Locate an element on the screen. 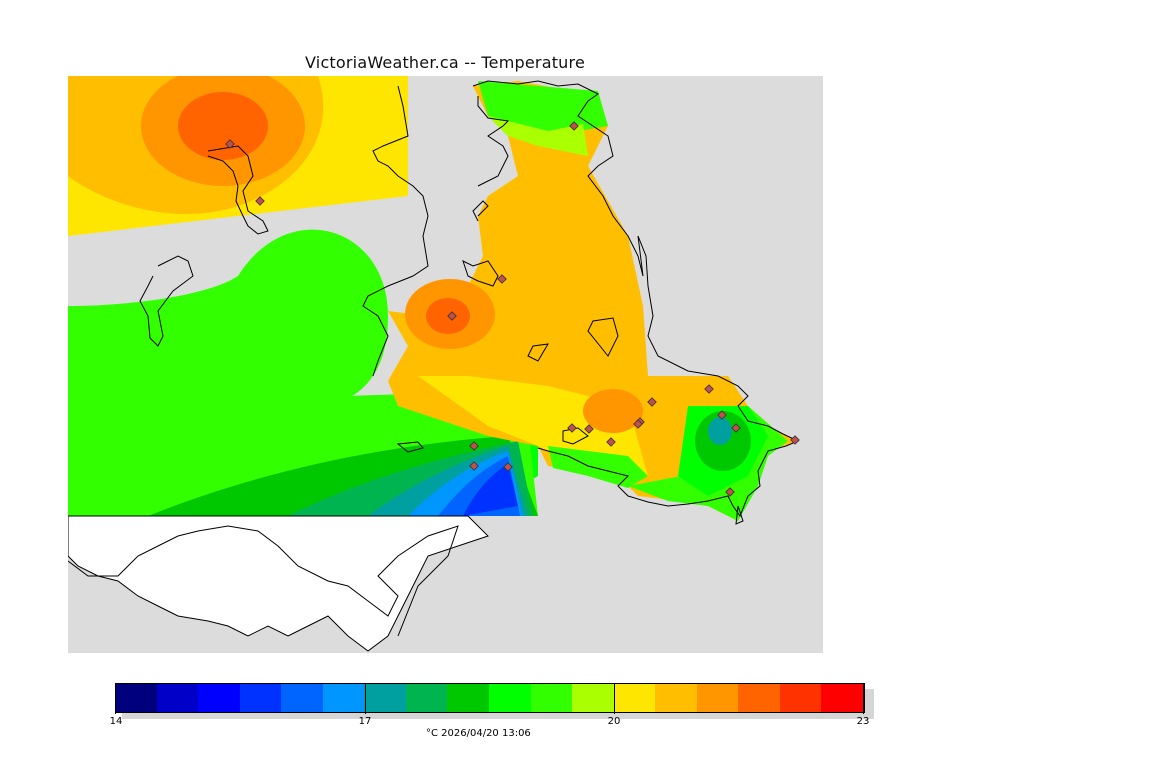 The image size is (1152, 768). south-landmass is located at coordinates (278, 583).